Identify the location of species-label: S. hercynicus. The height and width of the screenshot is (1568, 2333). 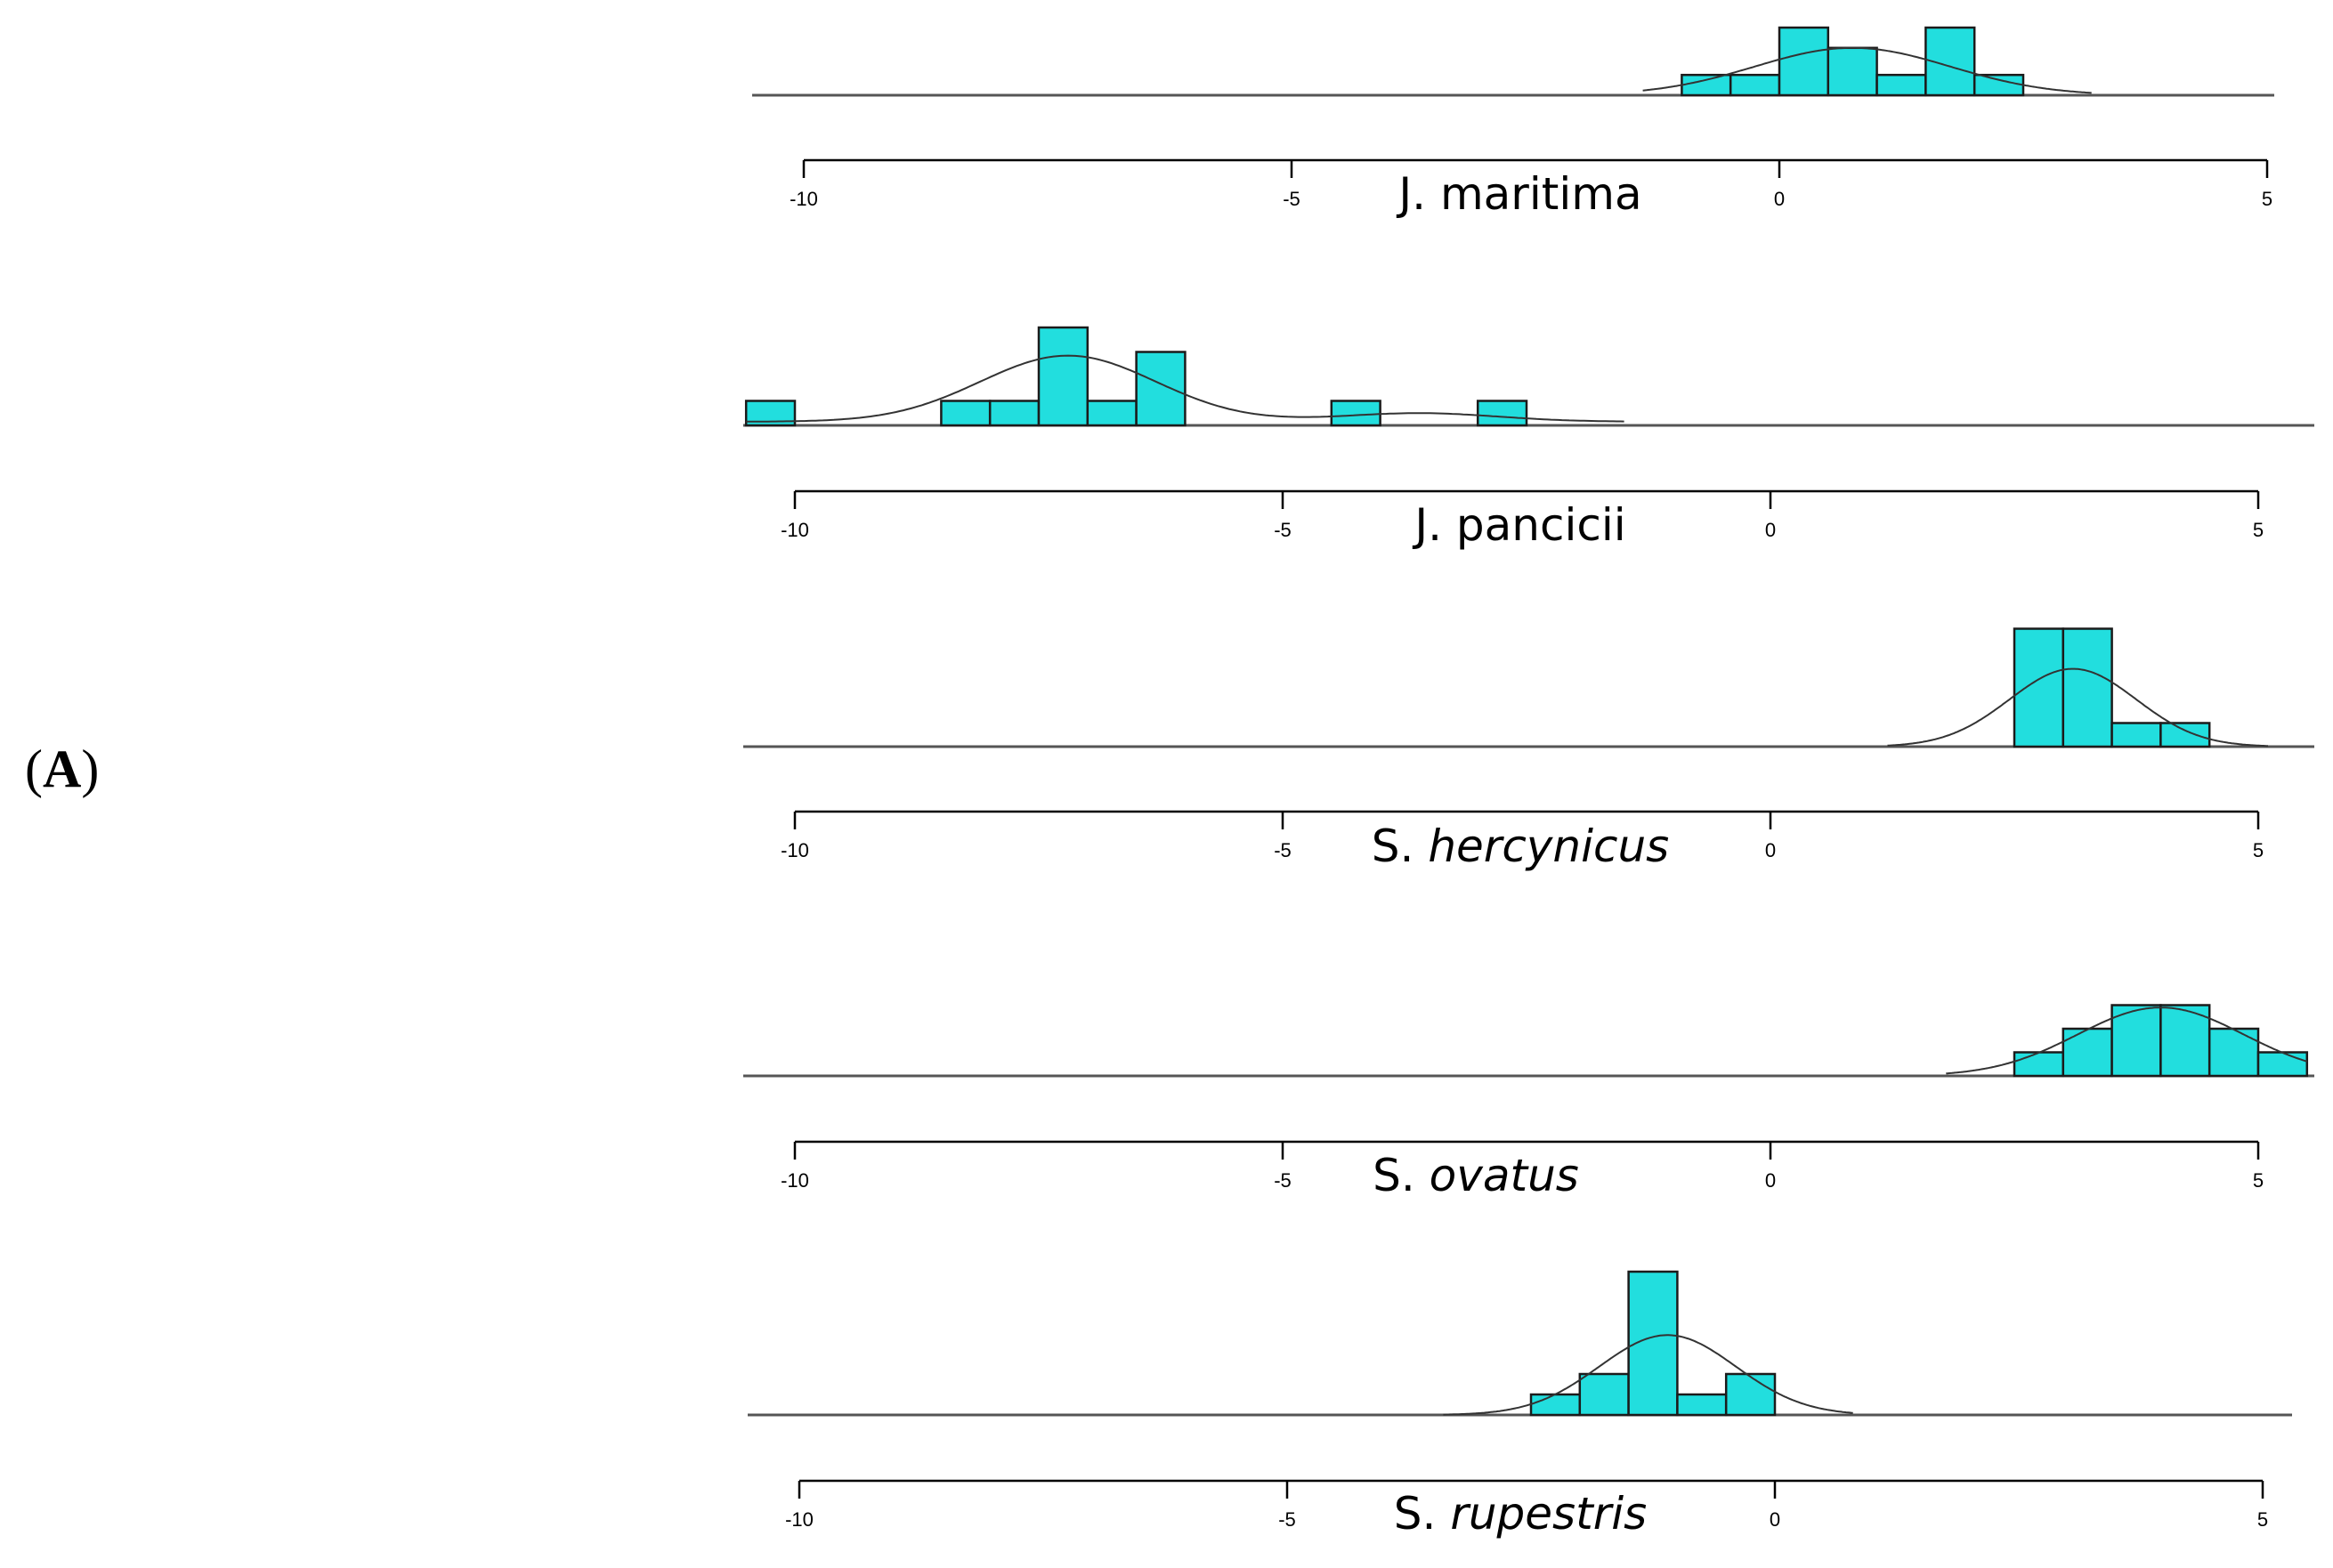
(1520, 846).